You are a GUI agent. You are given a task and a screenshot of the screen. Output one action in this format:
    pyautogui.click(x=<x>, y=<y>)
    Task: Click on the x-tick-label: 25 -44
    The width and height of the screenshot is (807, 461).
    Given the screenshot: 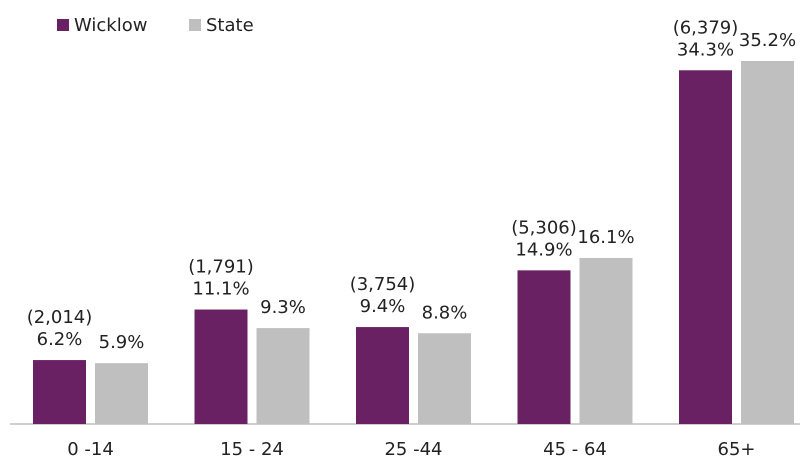 What is the action you would take?
    pyautogui.click(x=413, y=449)
    